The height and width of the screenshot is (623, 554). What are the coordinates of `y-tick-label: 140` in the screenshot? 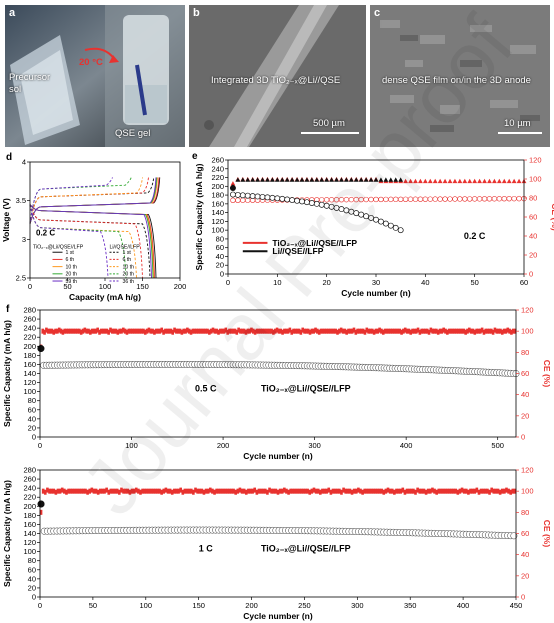 It's located at (29, 373).